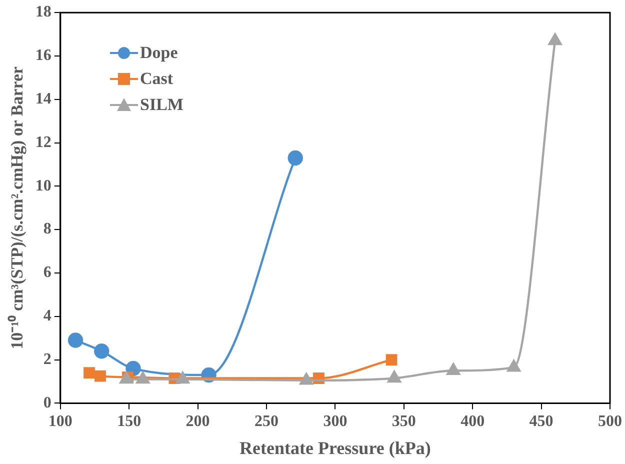 The image size is (625, 464). I want to click on x-tick-label: 450, so click(541, 421).